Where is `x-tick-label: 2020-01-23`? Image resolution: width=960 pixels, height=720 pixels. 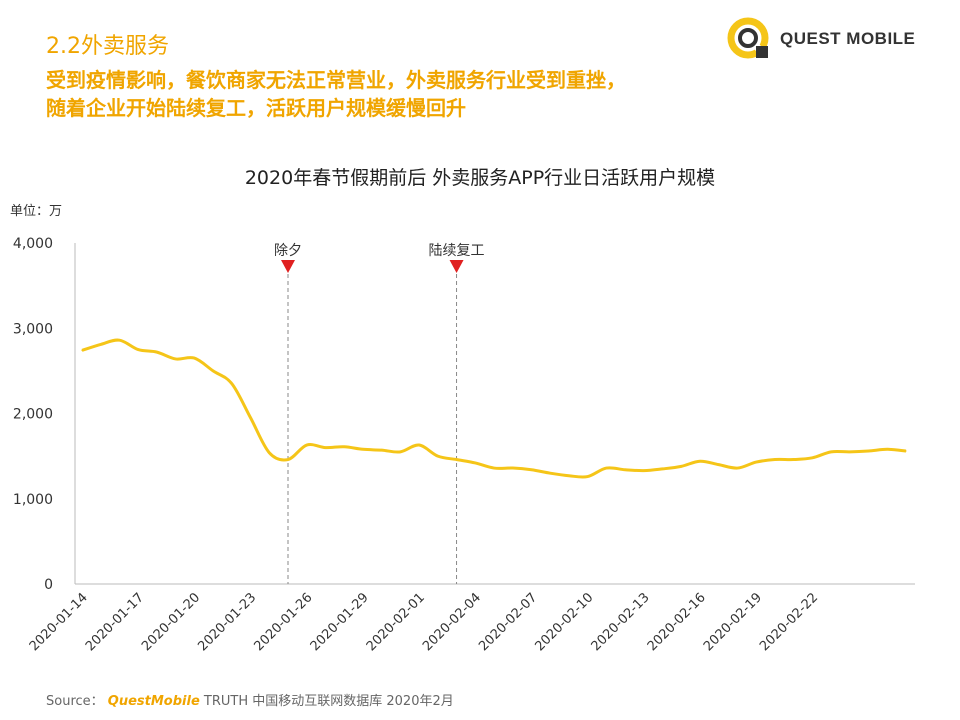 x-tick-label: 2020-01-23 is located at coordinates (227, 622).